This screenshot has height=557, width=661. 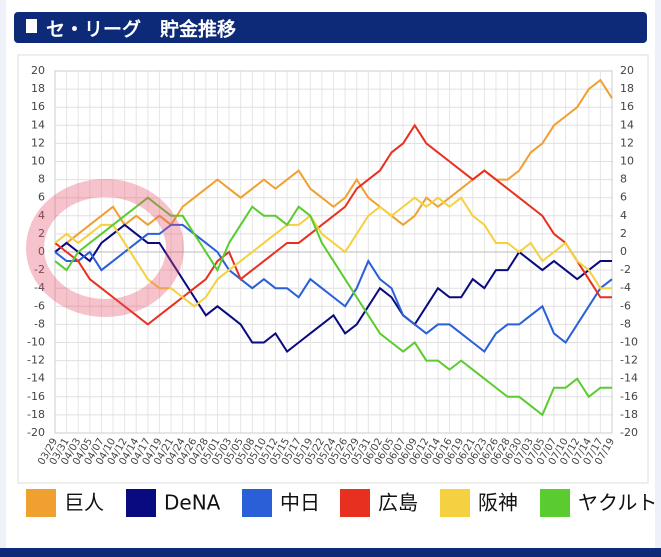 I want to click on legend-label: 中日, so click(x=300, y=503).